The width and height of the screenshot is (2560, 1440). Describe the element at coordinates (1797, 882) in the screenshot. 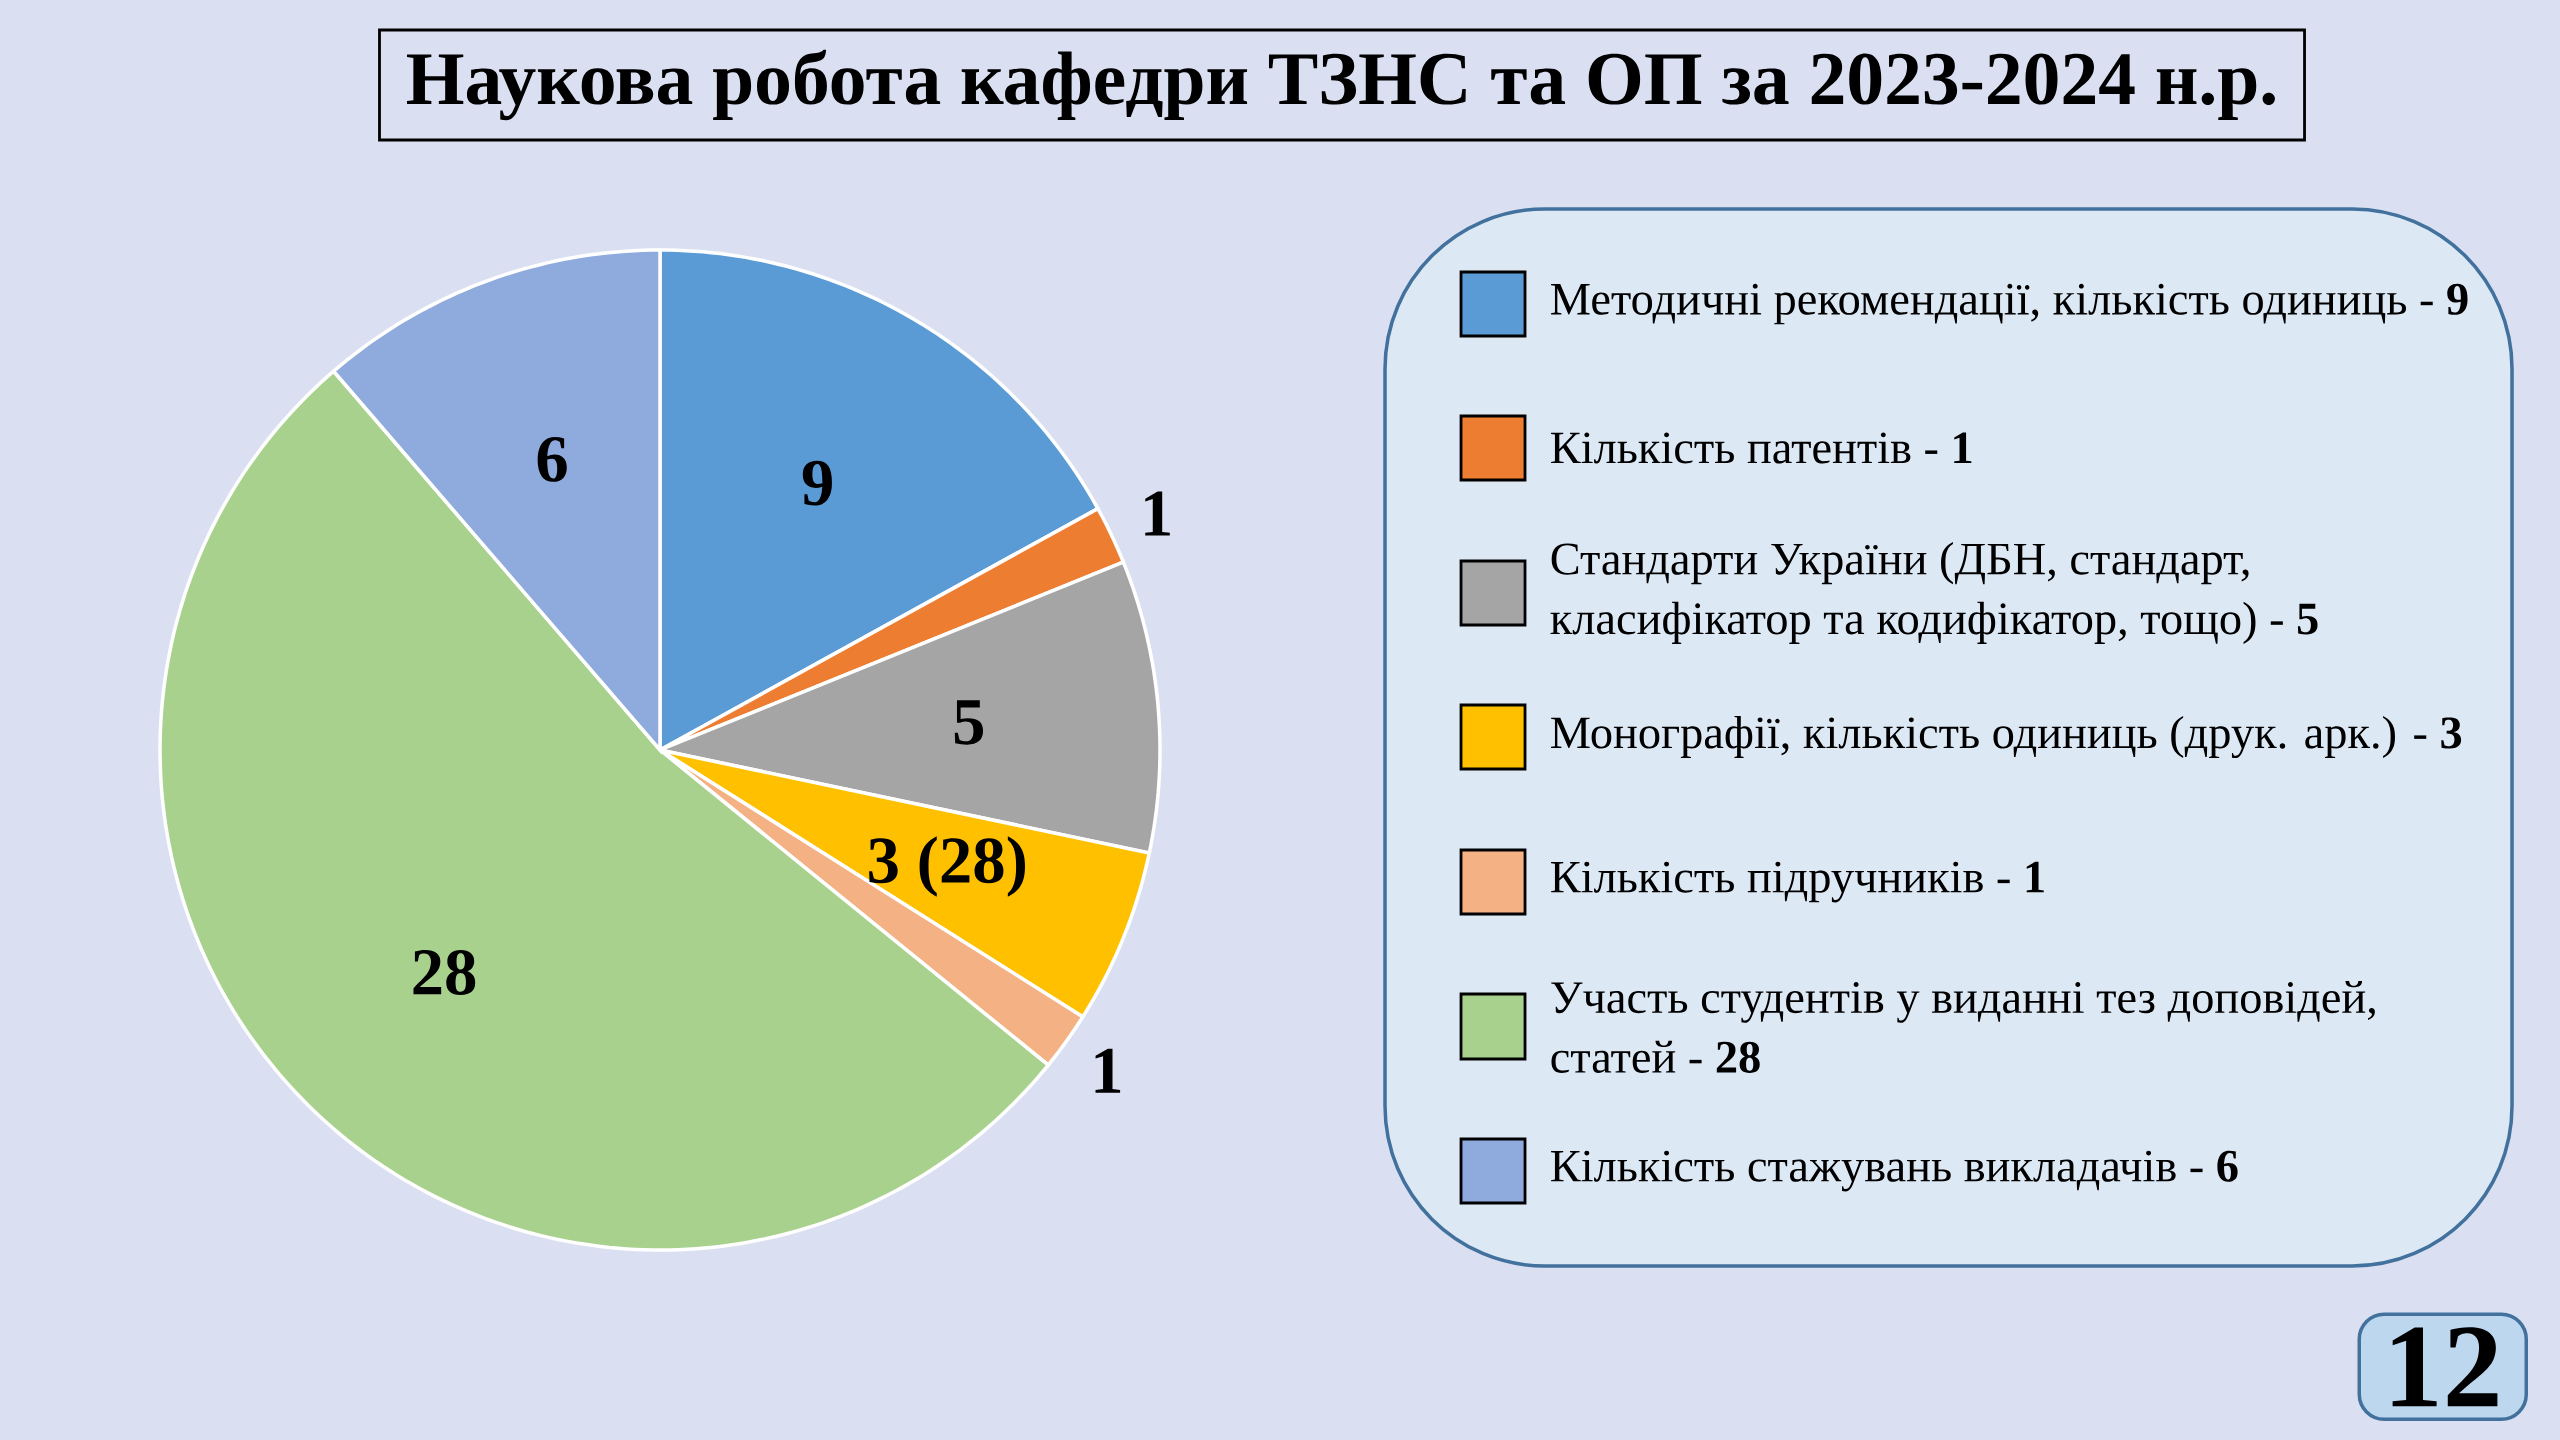

I see `legend-label: Кількість підручників - 1` at that location.